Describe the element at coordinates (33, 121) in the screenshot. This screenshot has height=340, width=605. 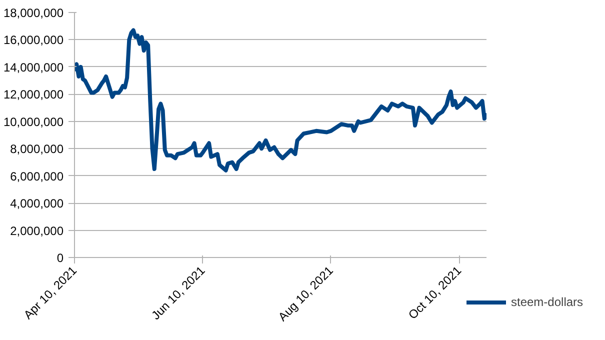
I see `y-tick-label: 10,000,000` at that location.